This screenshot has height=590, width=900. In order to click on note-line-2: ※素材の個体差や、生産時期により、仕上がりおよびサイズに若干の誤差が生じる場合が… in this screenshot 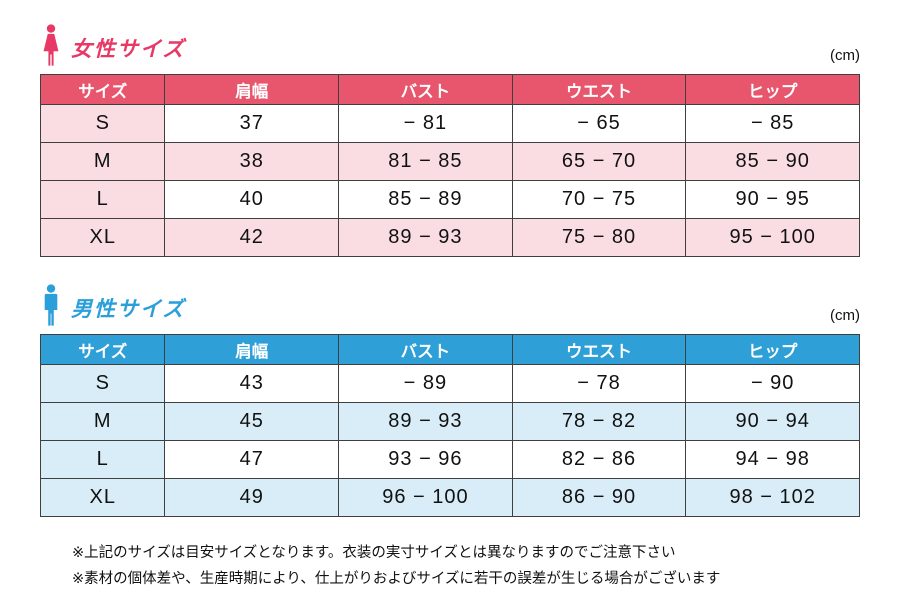, I will do `click(396, 579)`.